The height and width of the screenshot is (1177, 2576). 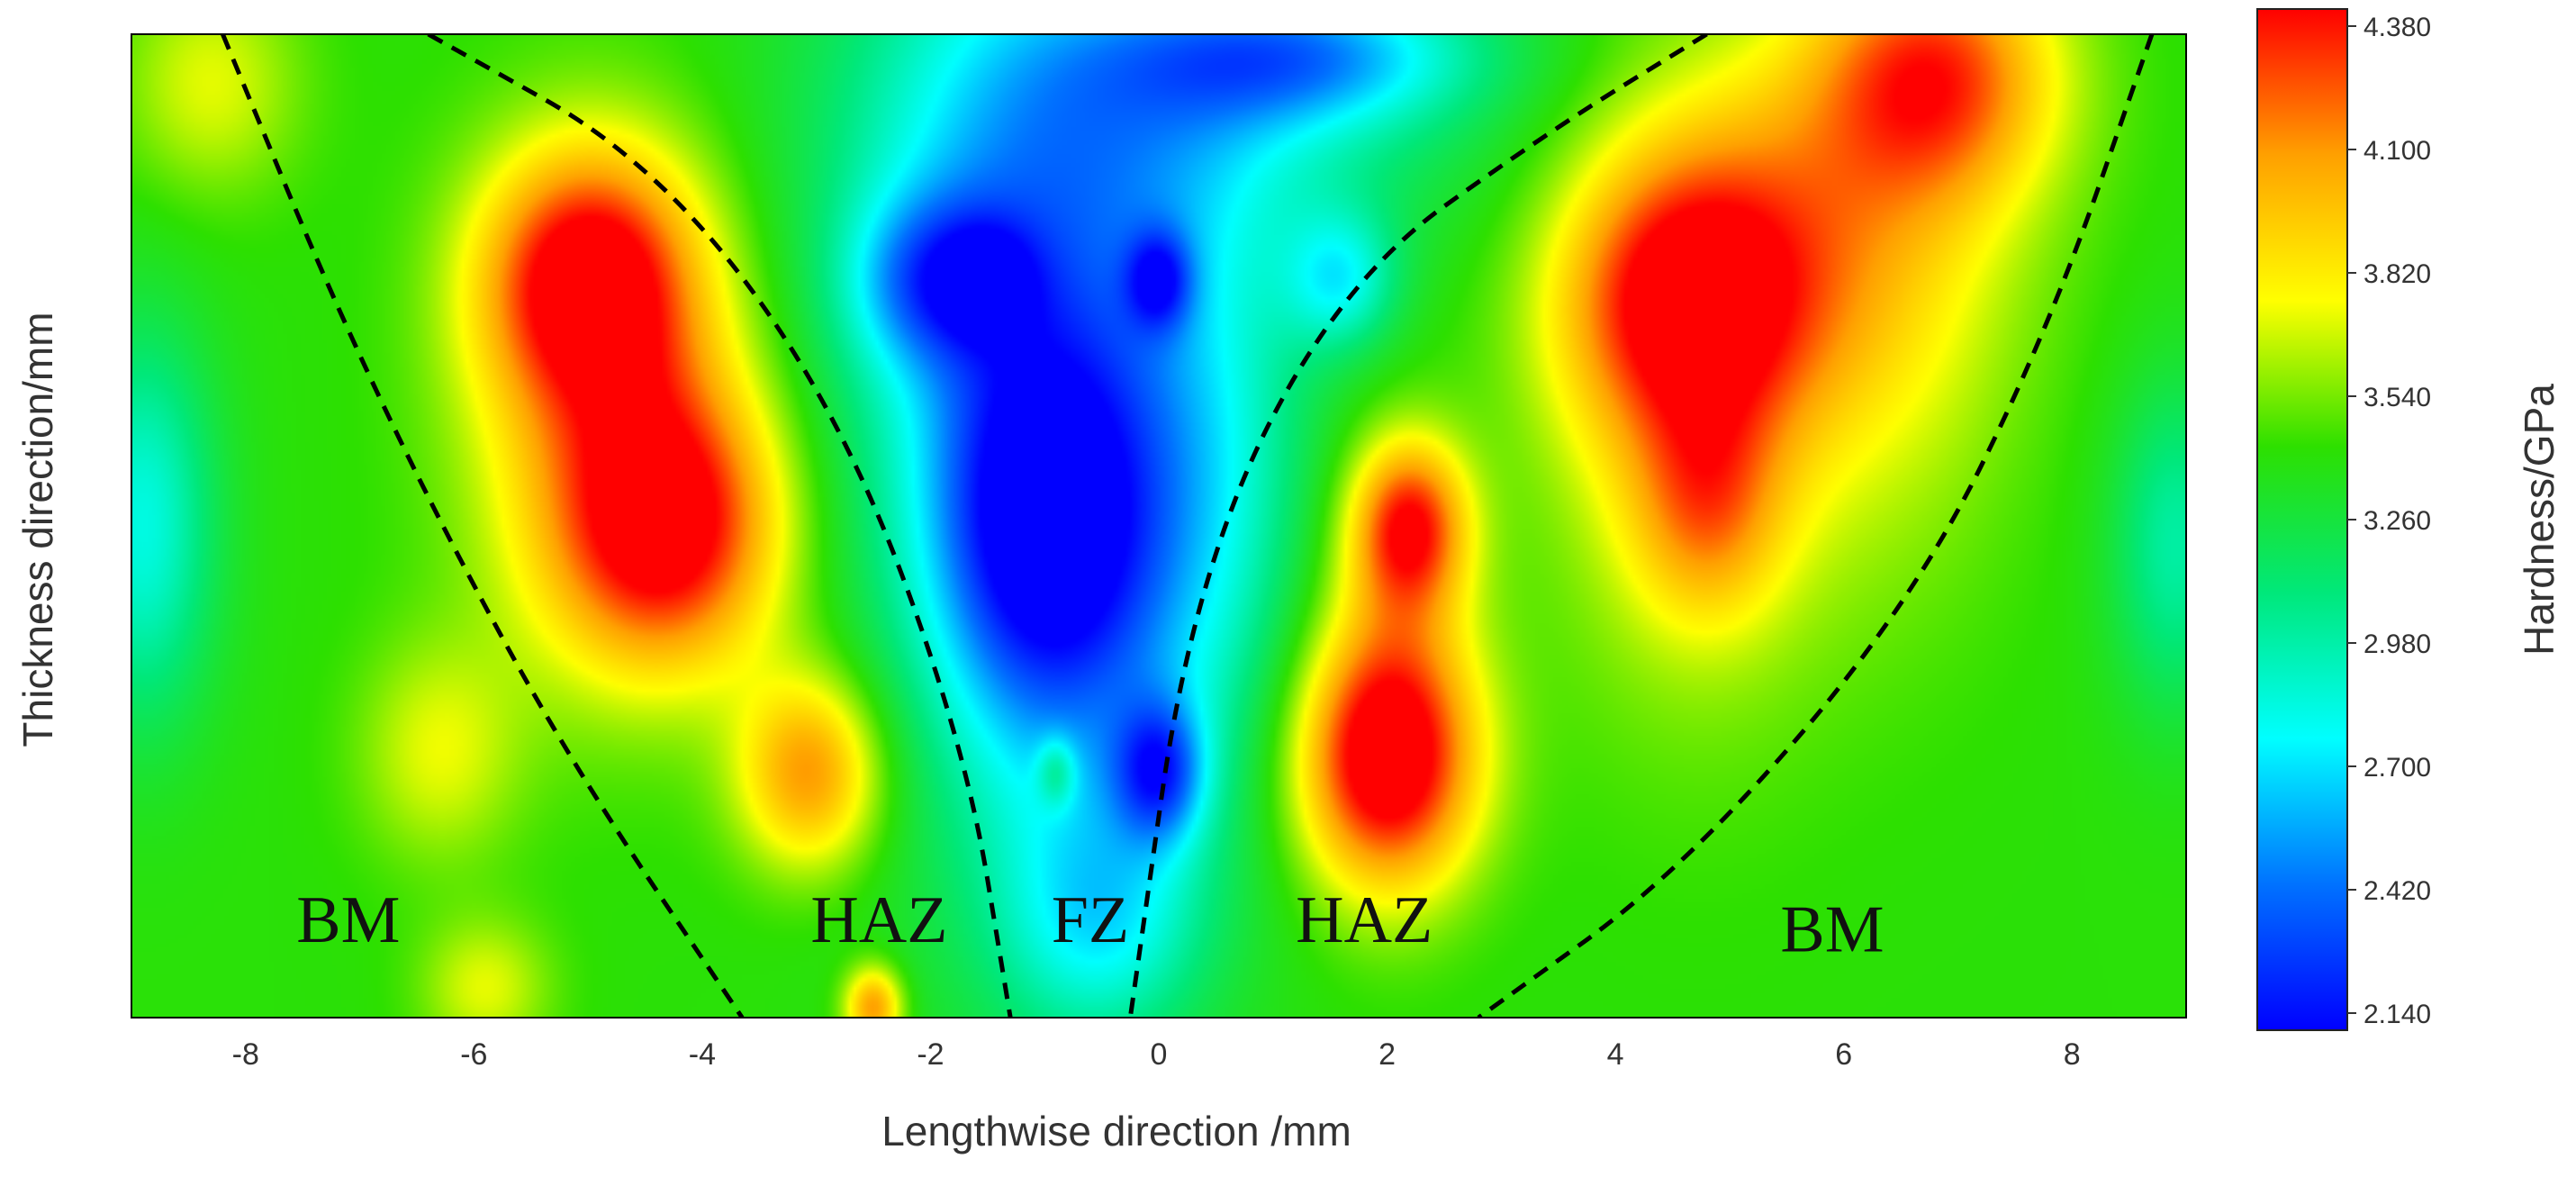 I want to click on x-axis-ticks: -8 -6 -4 -2 0 2 4 6 8, so click(x=1156, y=1054).